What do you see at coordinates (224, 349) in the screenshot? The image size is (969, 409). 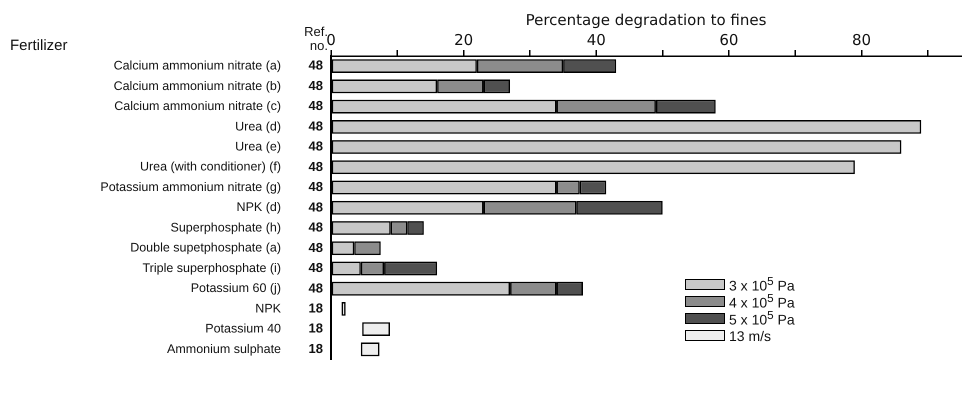 I see `y-tick-label: Ammonium sulphate` at bounding box center [224, 349].